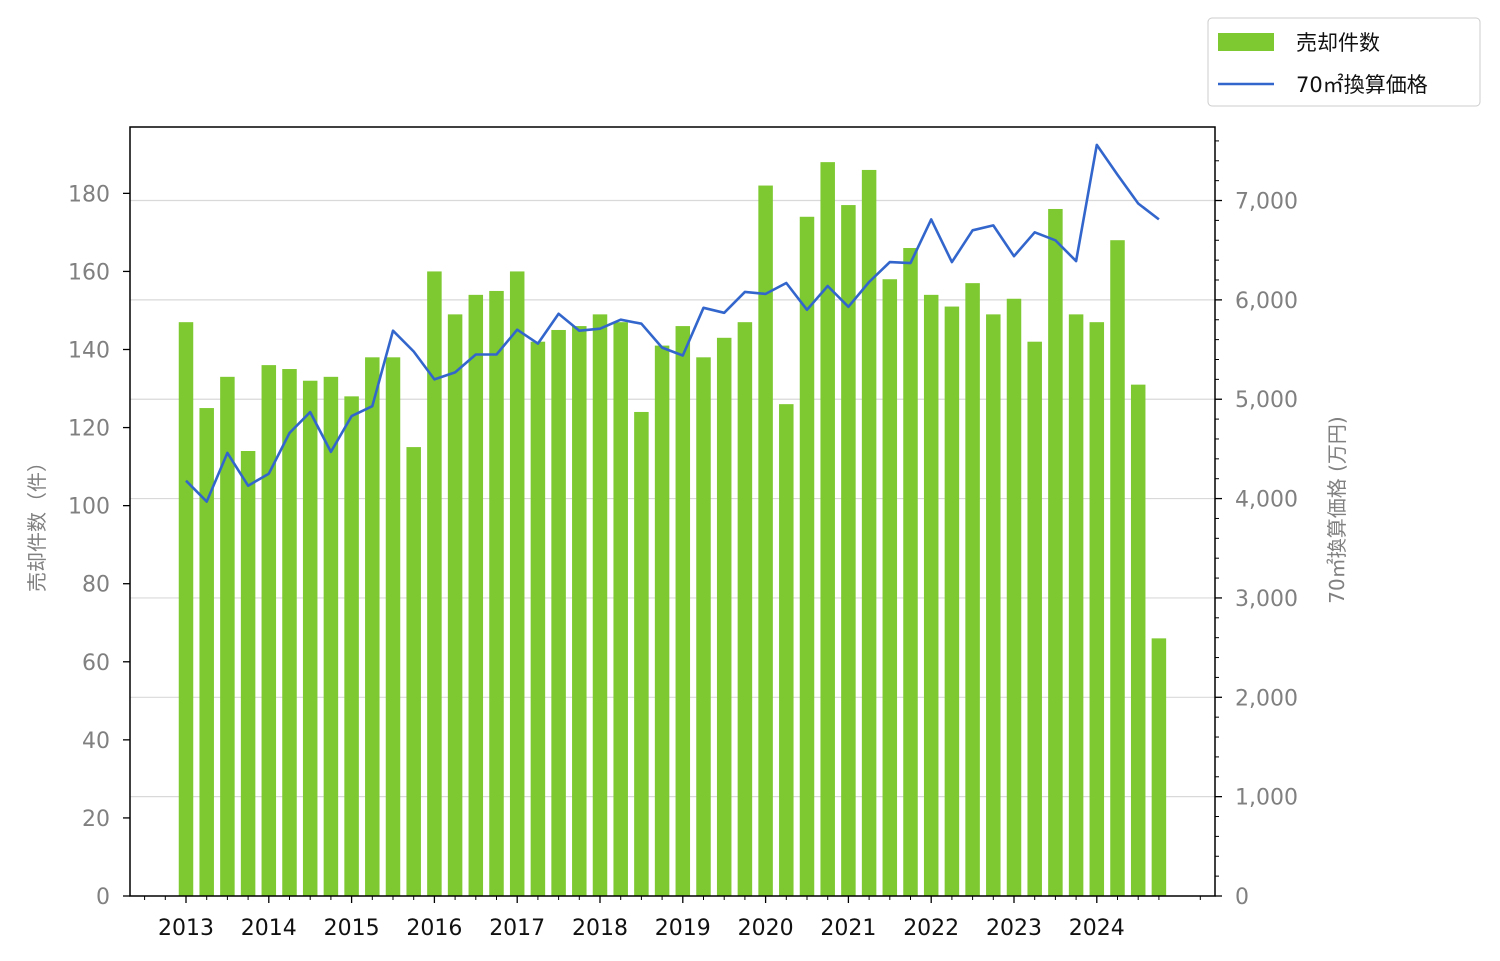  What do you see at coordinates (89, 272) in the screenshot?
I see `y-left-tick-label: 160` at bounding box center [89, 272].